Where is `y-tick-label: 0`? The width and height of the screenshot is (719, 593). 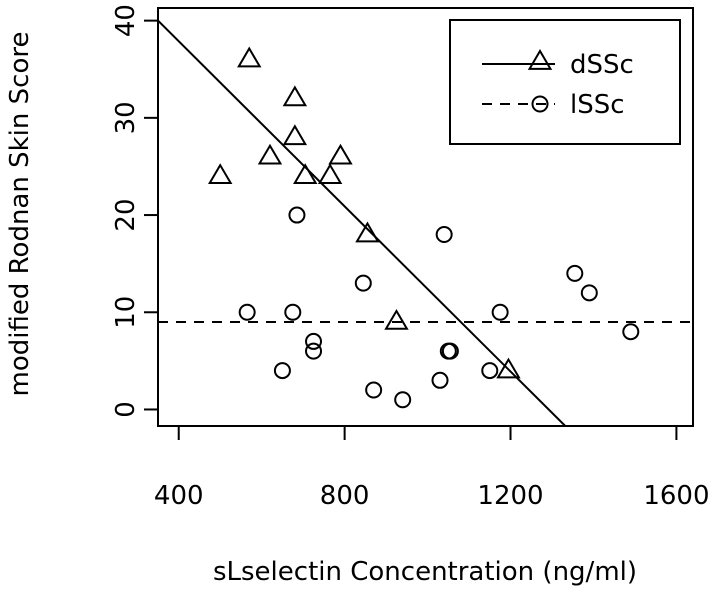
y-tick-label: 0 is located at coordinates (126, 409).